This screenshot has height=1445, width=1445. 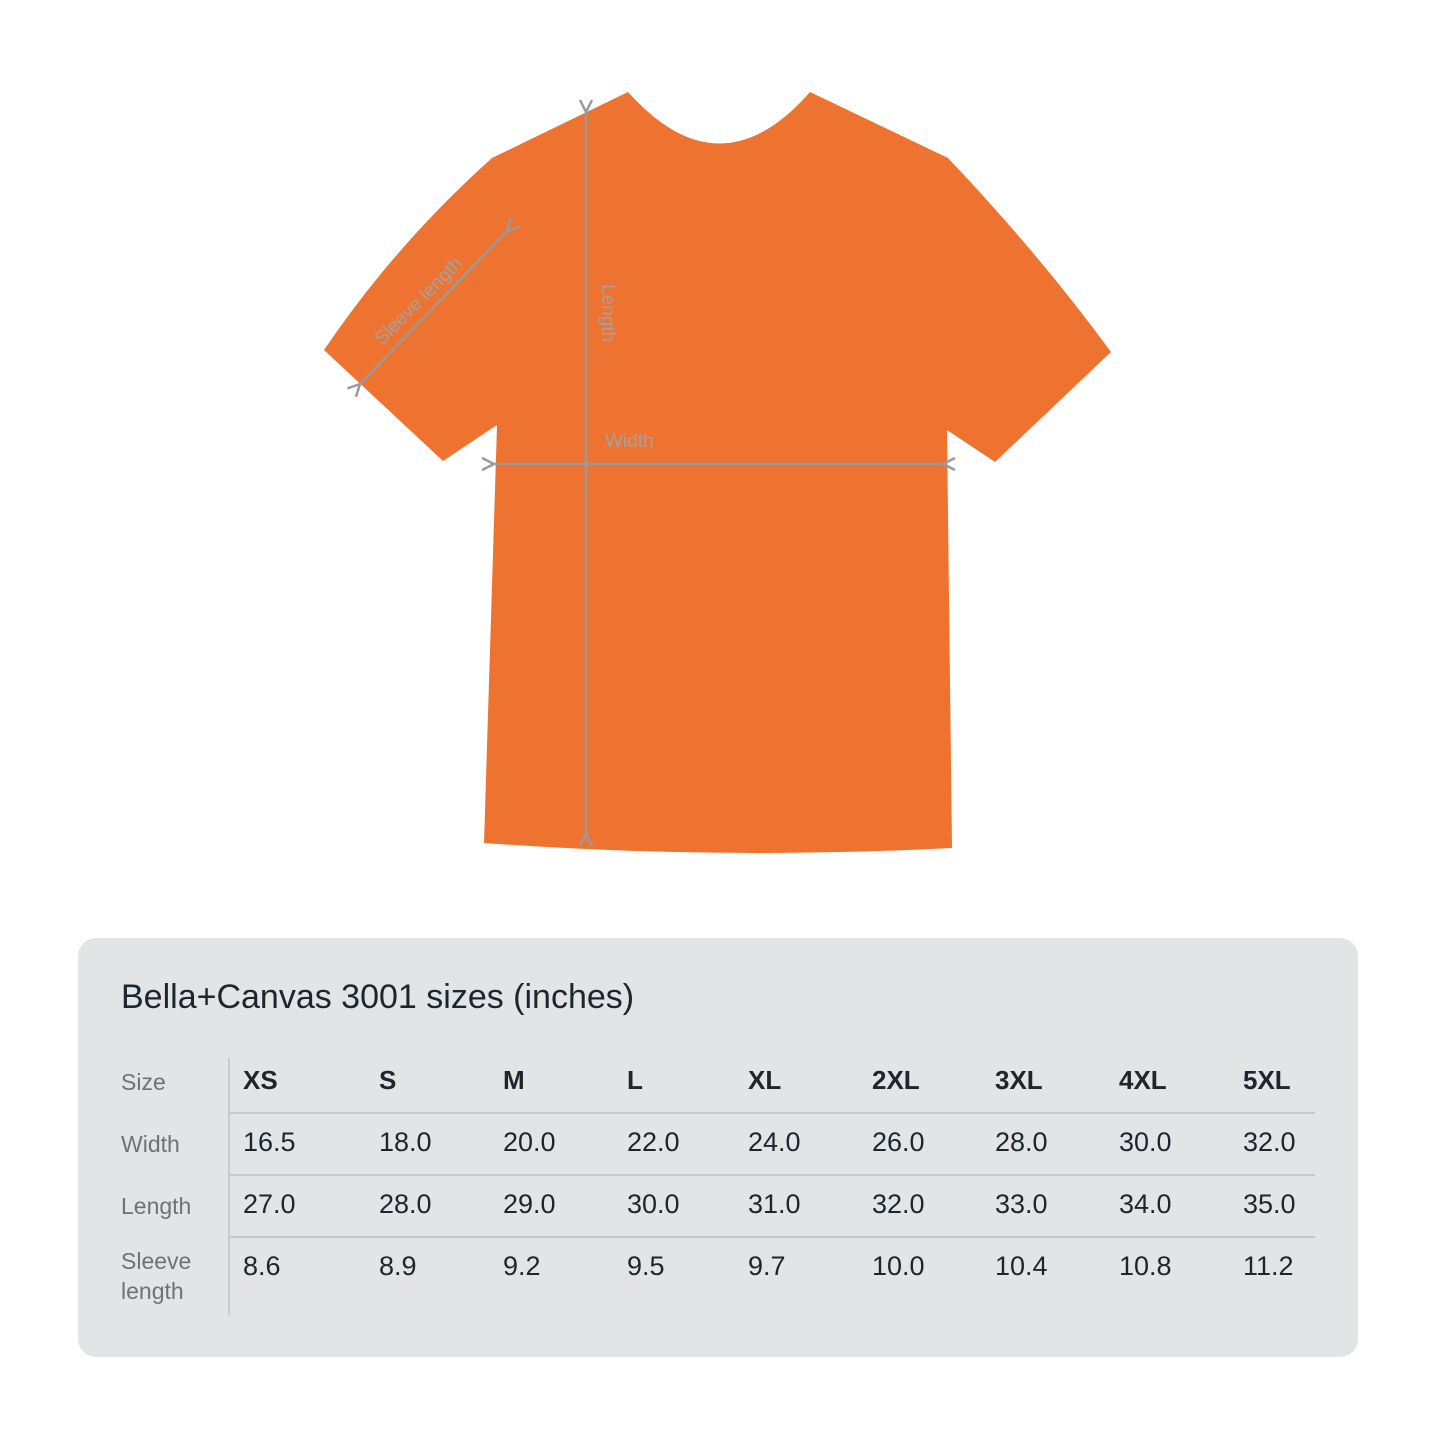 I want to click on size-header-cell: L, so click(x=635, y=1080).